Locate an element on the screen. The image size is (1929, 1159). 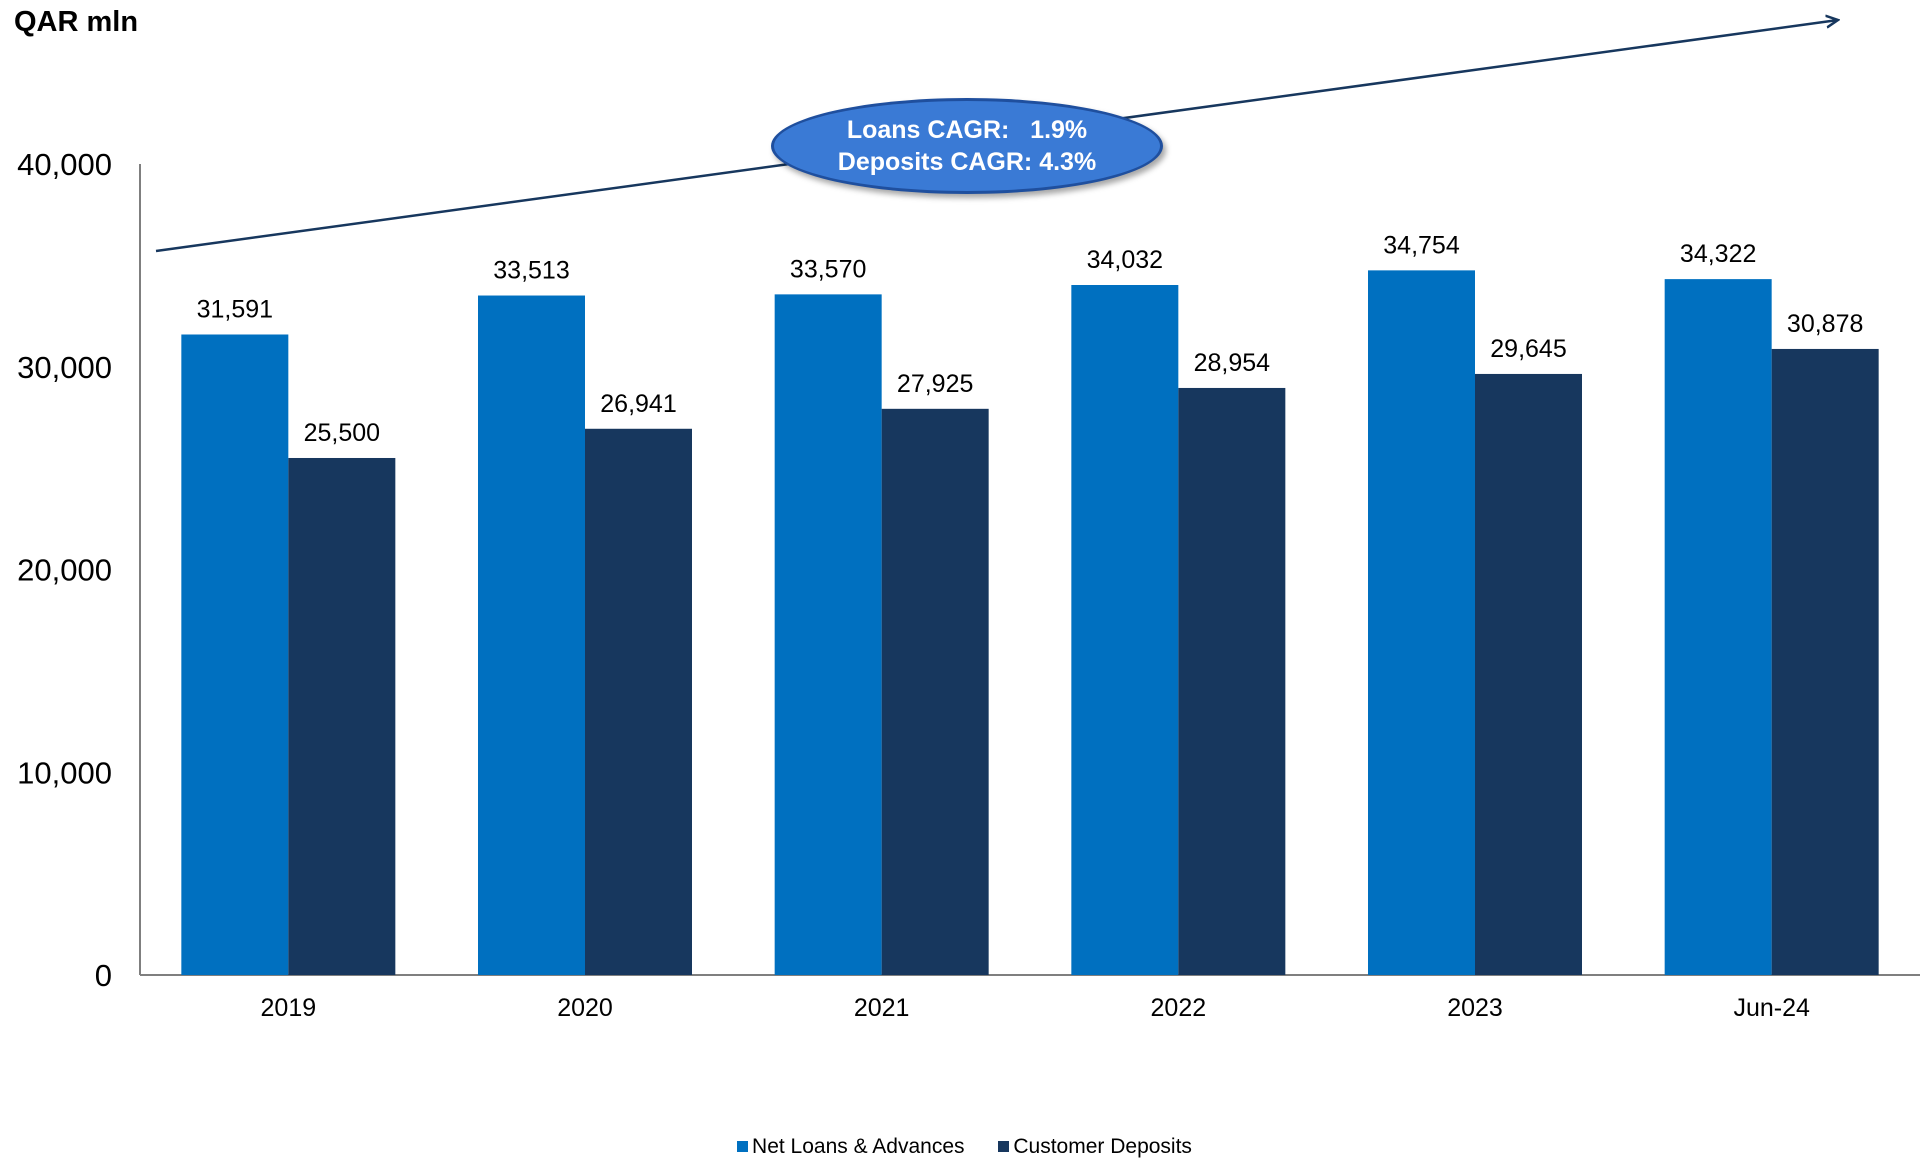
data-label: 31,591 is located at coordinates (235, 309).